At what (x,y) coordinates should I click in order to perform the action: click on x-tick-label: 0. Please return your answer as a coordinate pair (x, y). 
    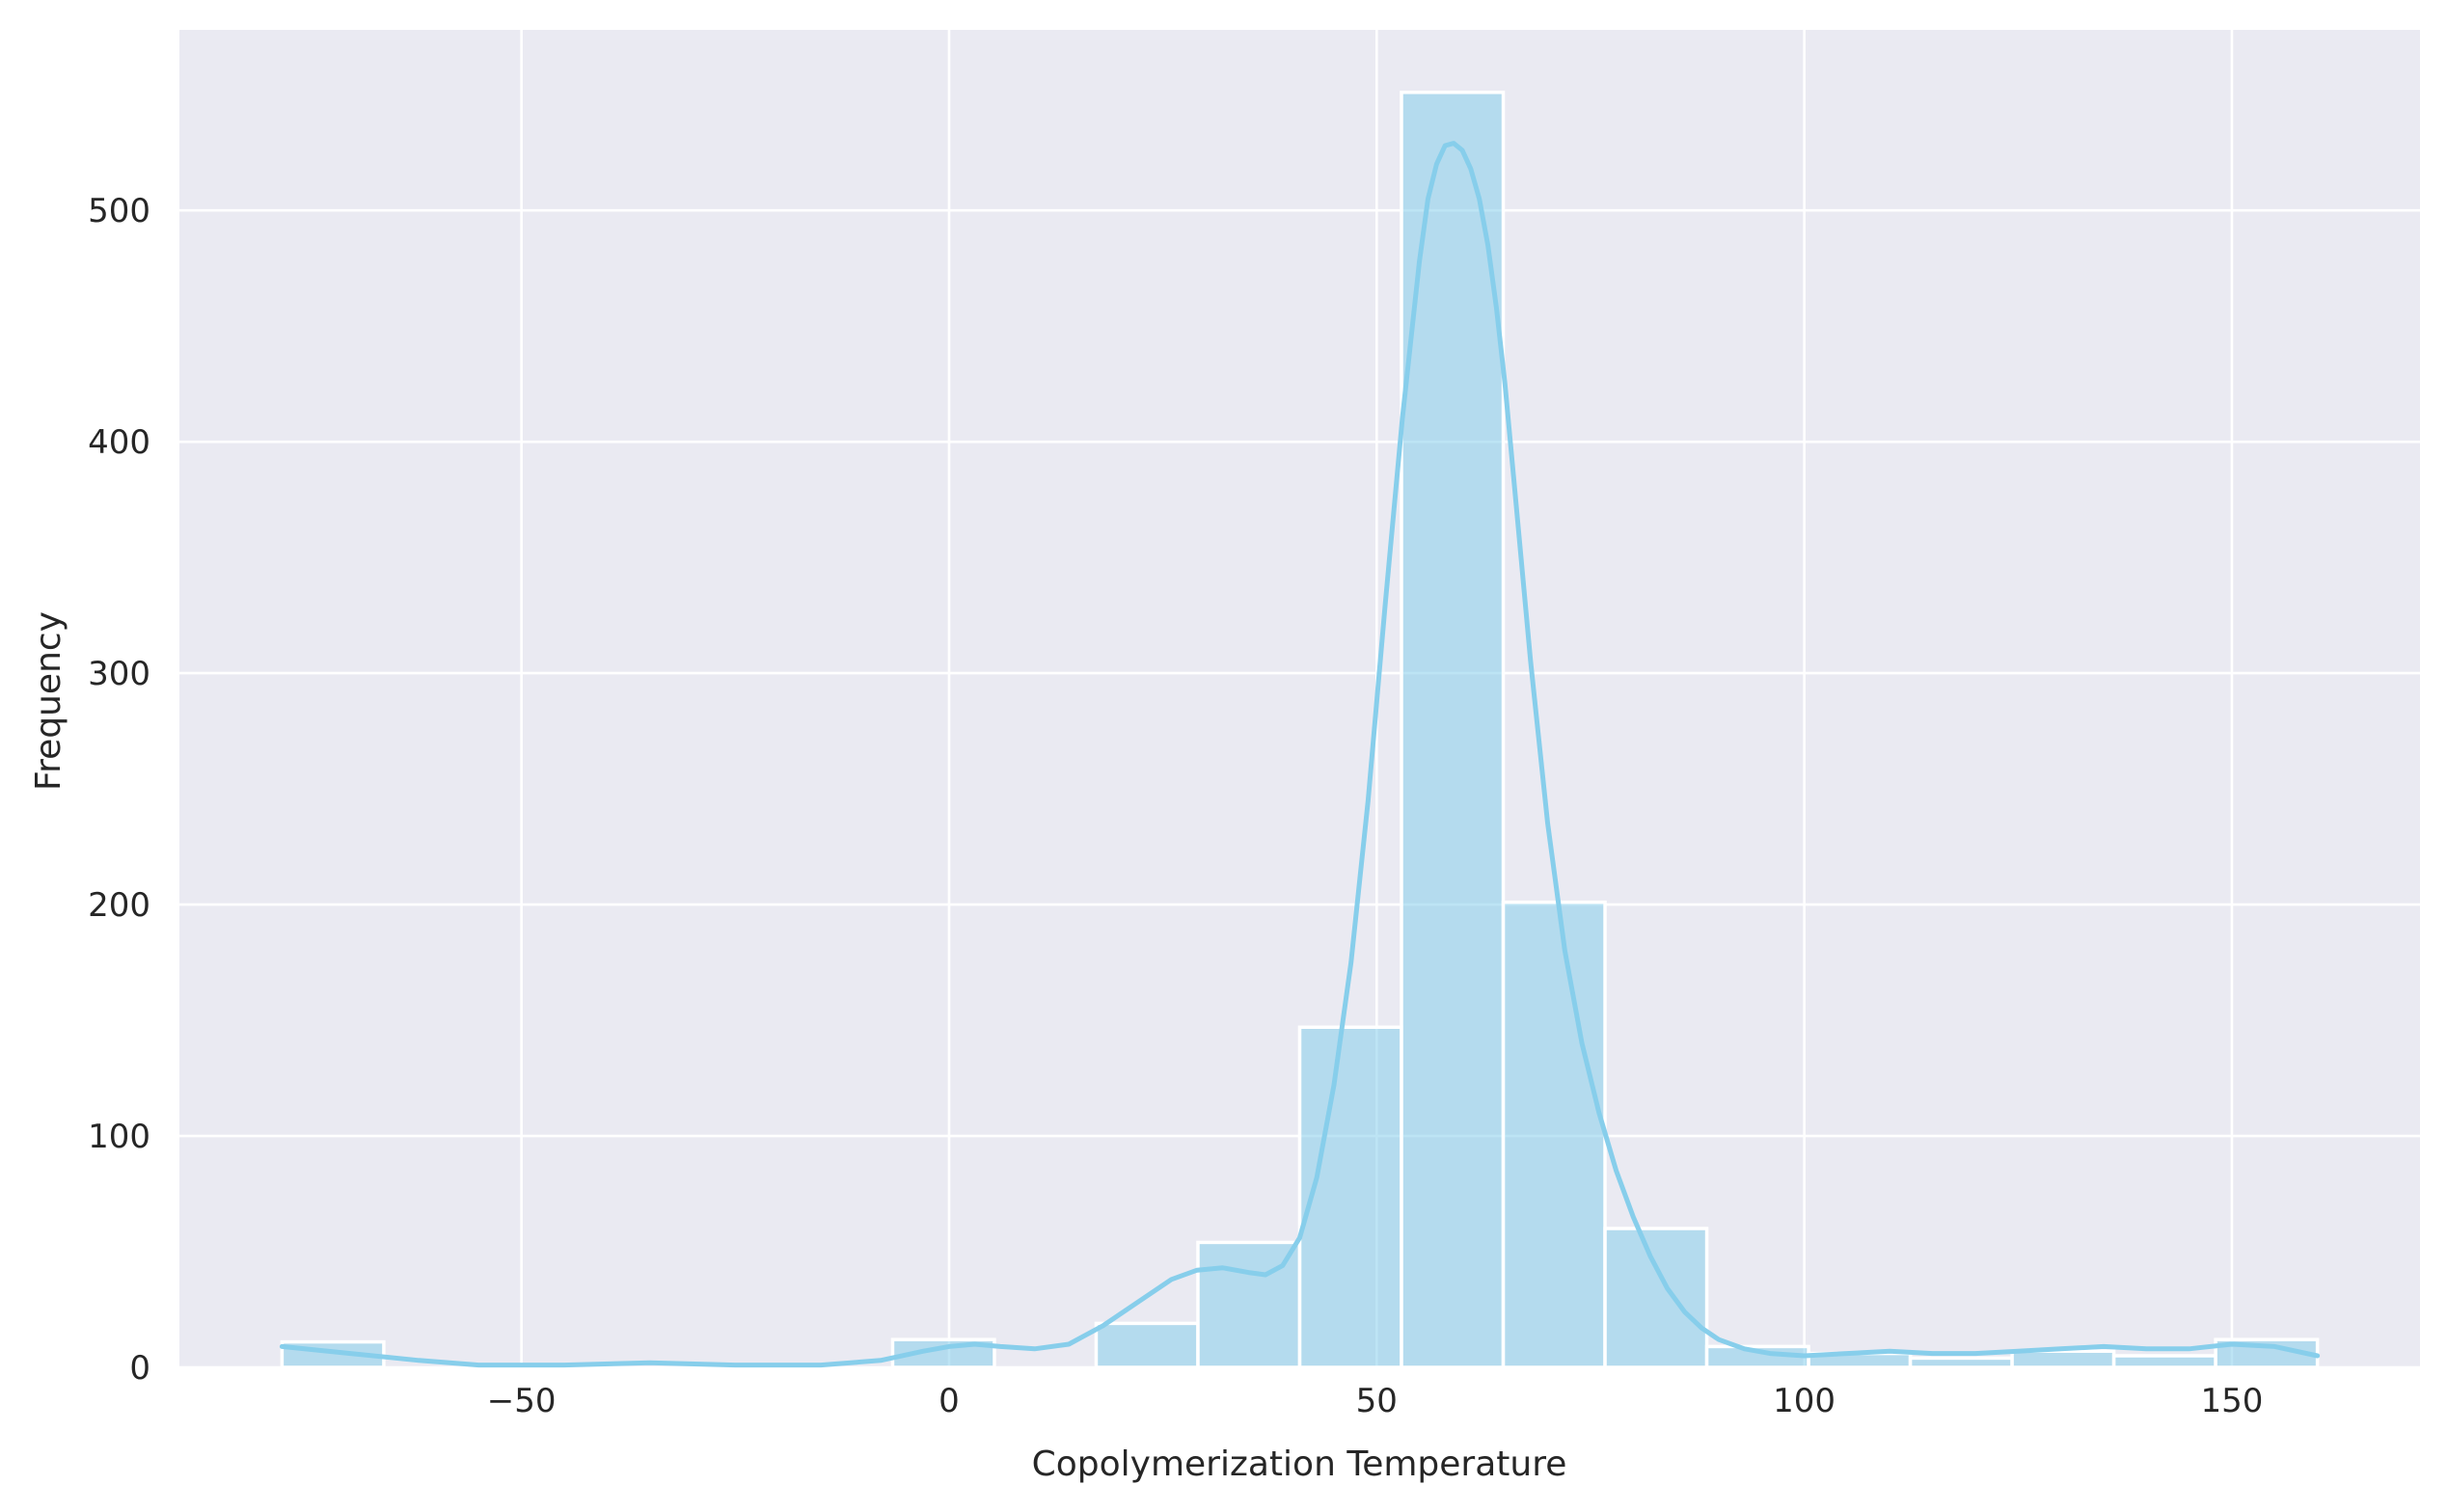
    Looking at the image, I should click on (949, 1401).